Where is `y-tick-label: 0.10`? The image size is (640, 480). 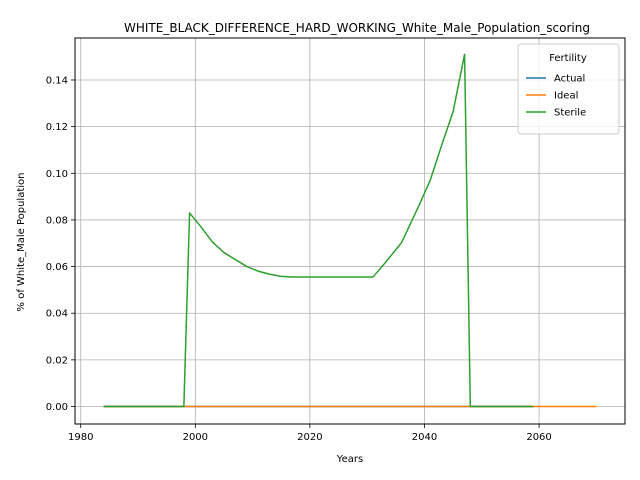 y-tick-label: 0.10 is located at coordinates (57, 174).